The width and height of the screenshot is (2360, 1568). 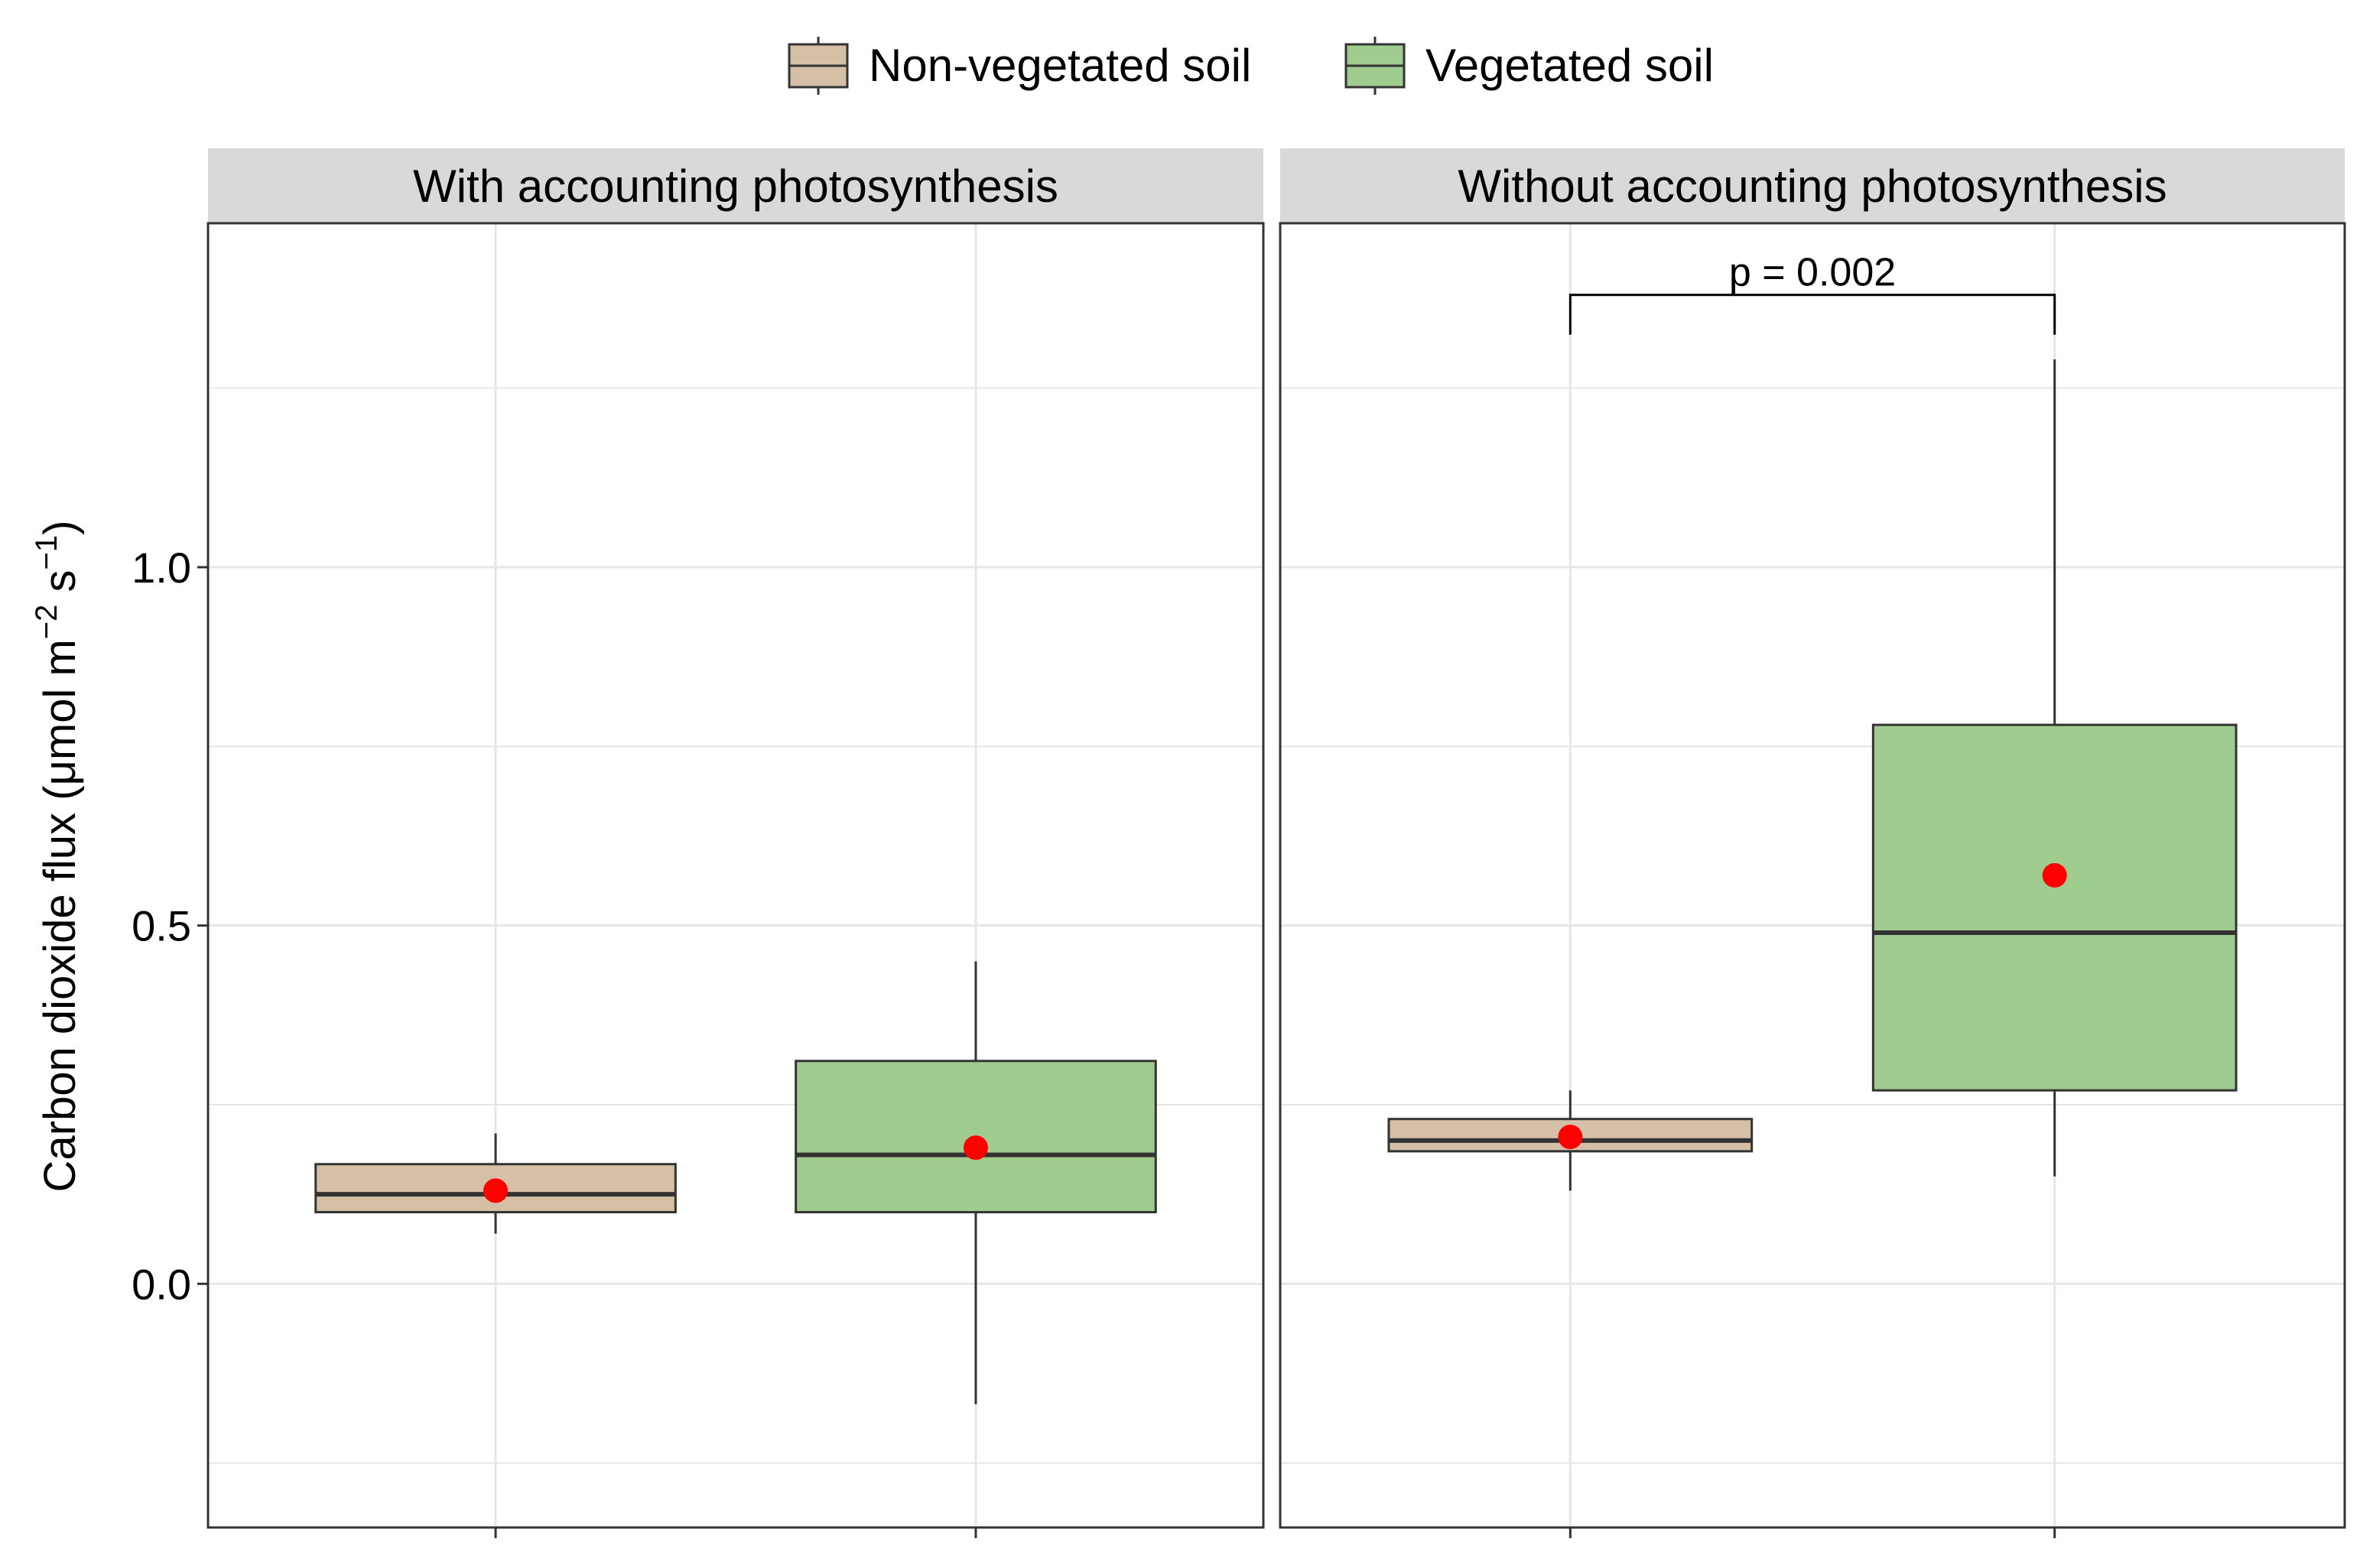 I want to click on bracket-line, so click(x=1812, y=314).